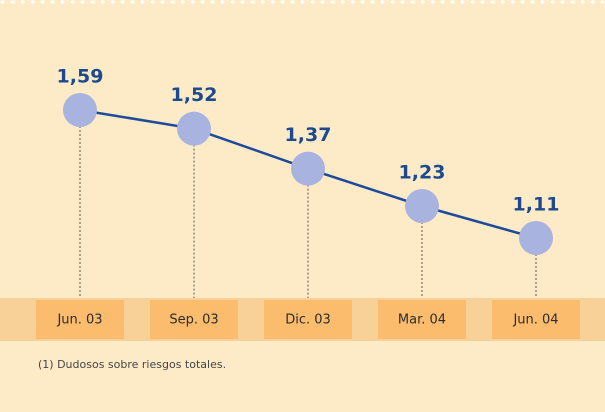  Describe the element at coordinates (194, 95) in the screenshot. I see `value-label: 1,52` at that location.